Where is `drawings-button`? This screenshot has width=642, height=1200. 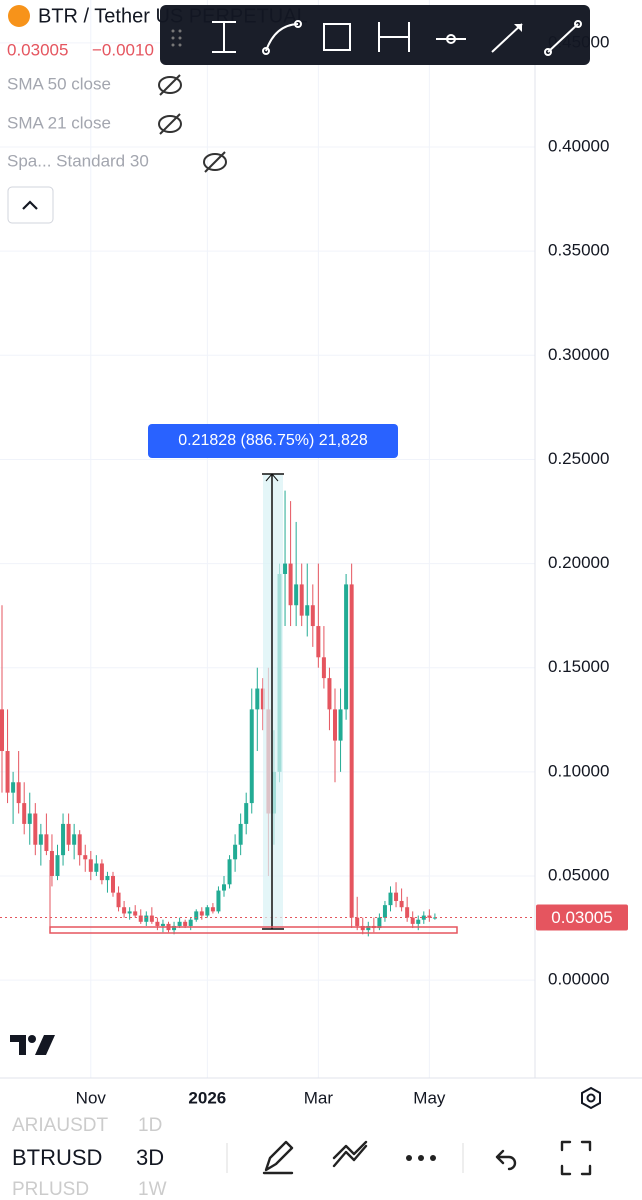
drawings-button is located at coordinates (350, 1154).